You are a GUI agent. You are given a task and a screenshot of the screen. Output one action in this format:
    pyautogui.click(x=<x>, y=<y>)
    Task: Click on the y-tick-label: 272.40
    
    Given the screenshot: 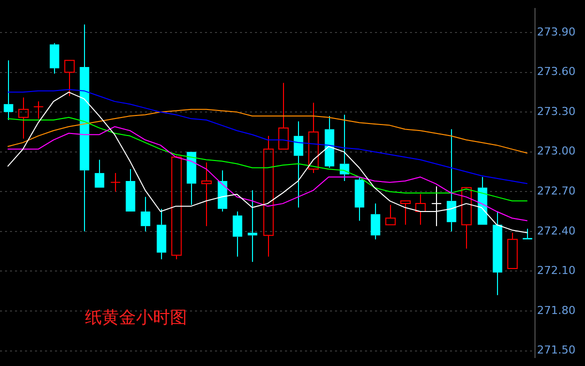 What is the action you would take?
    pyautogui.click(x=556, y=231)
    